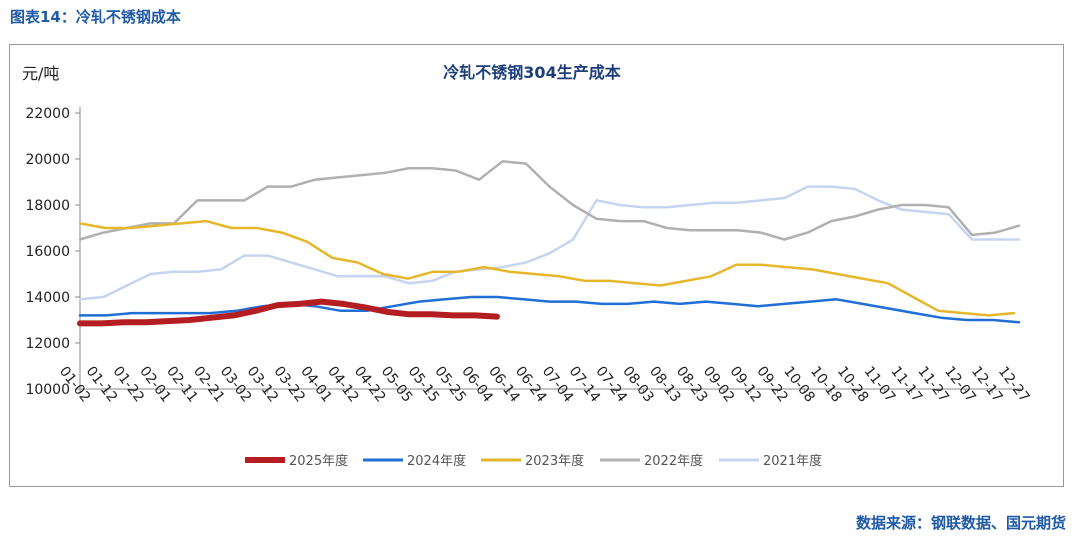 Image resolution: width=1080 pixels, height=548 pixels. What do you see at coordinates (47, 114) in the screenshot?
I see `y-tick-label: 22000` at bounding box center [47, 114].